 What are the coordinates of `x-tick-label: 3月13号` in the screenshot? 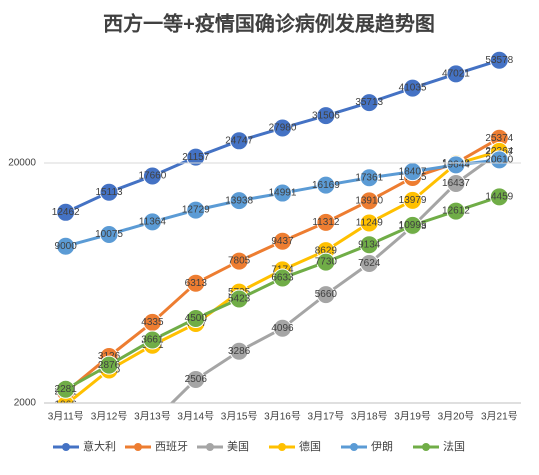 It's located at (152, 417).